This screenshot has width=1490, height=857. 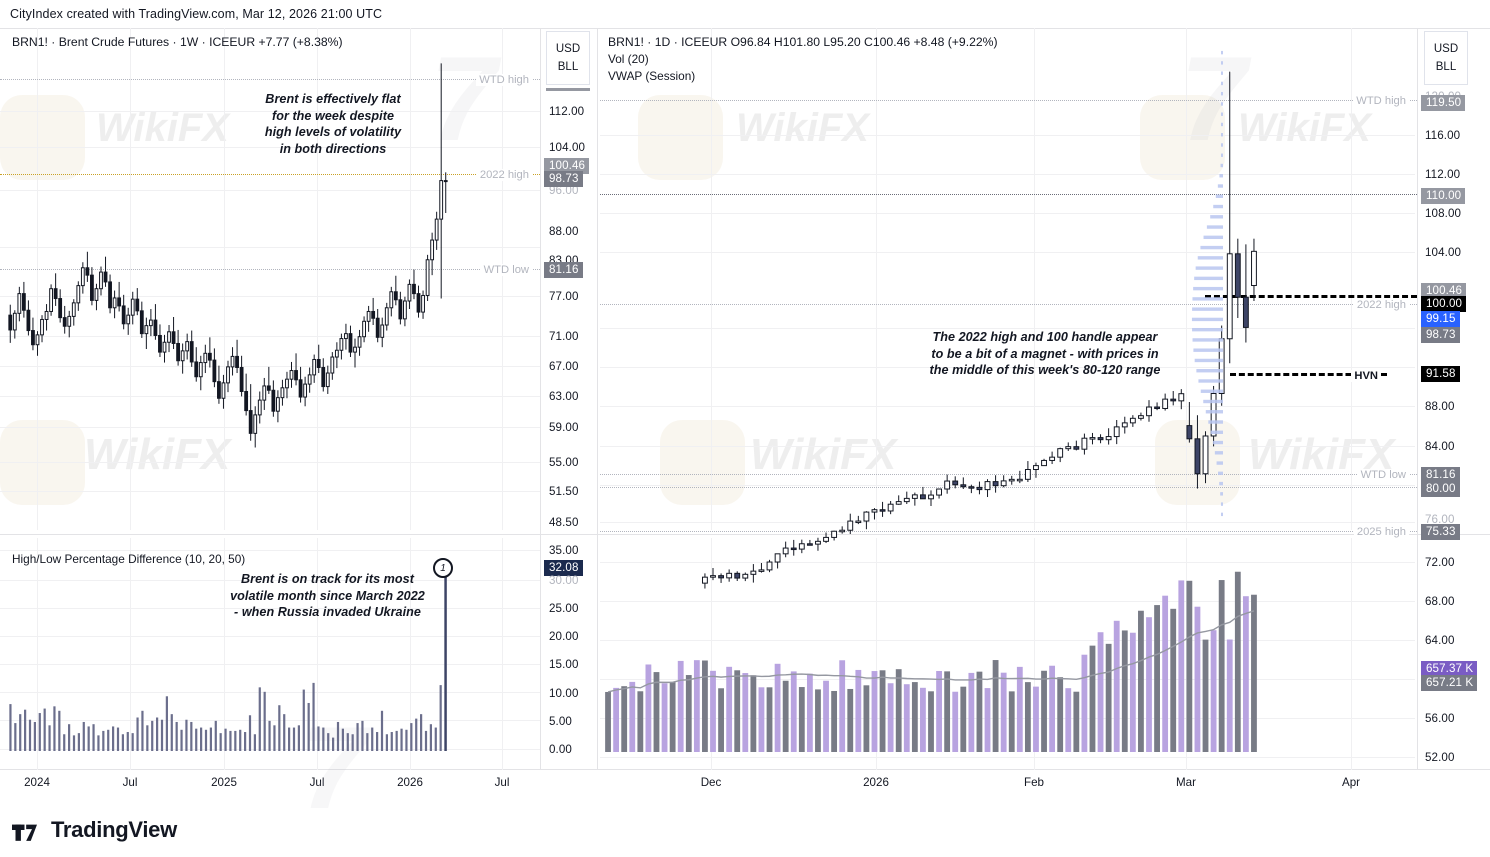 I want to click on volume-tick: 68.00, so click(x=1440, y=601).